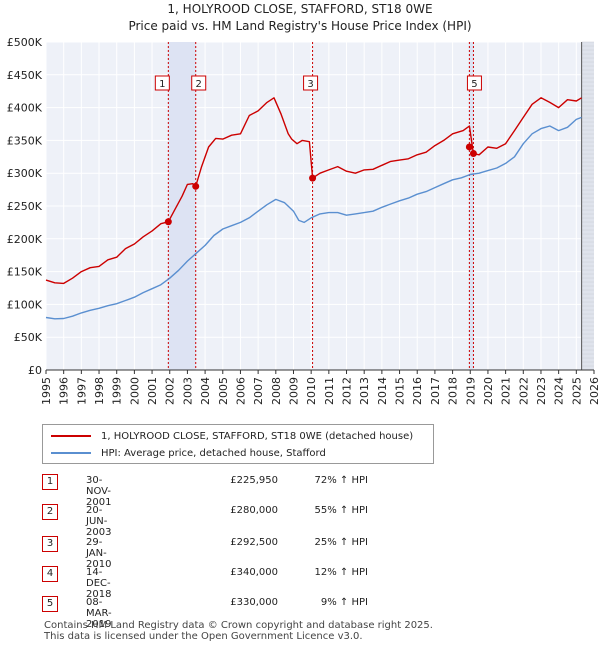 Image resolution: width=600 pixels, height=650 pixels. I want to click on chart-marker-label: 1, so click(162, 84).